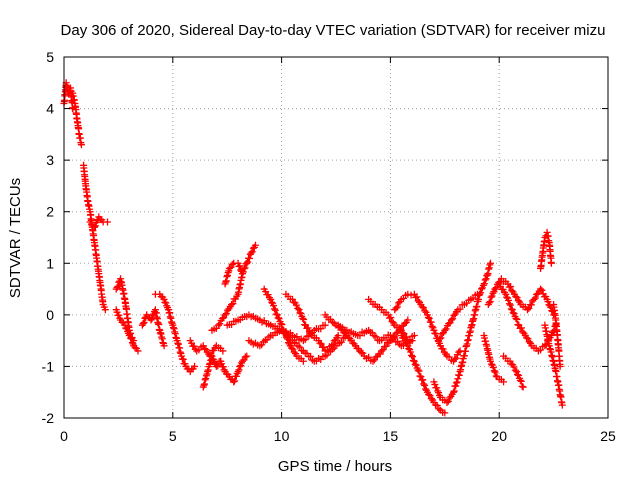 This screenshot has height=480, width=640. I want to click on x-axis-label: GPS time / hours, so click(335, 466).